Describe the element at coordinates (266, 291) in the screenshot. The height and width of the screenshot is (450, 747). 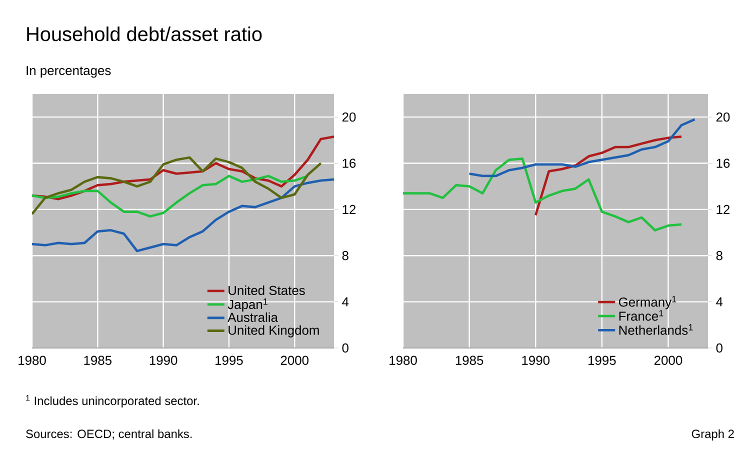
I see `legend-label: United States` at that location.